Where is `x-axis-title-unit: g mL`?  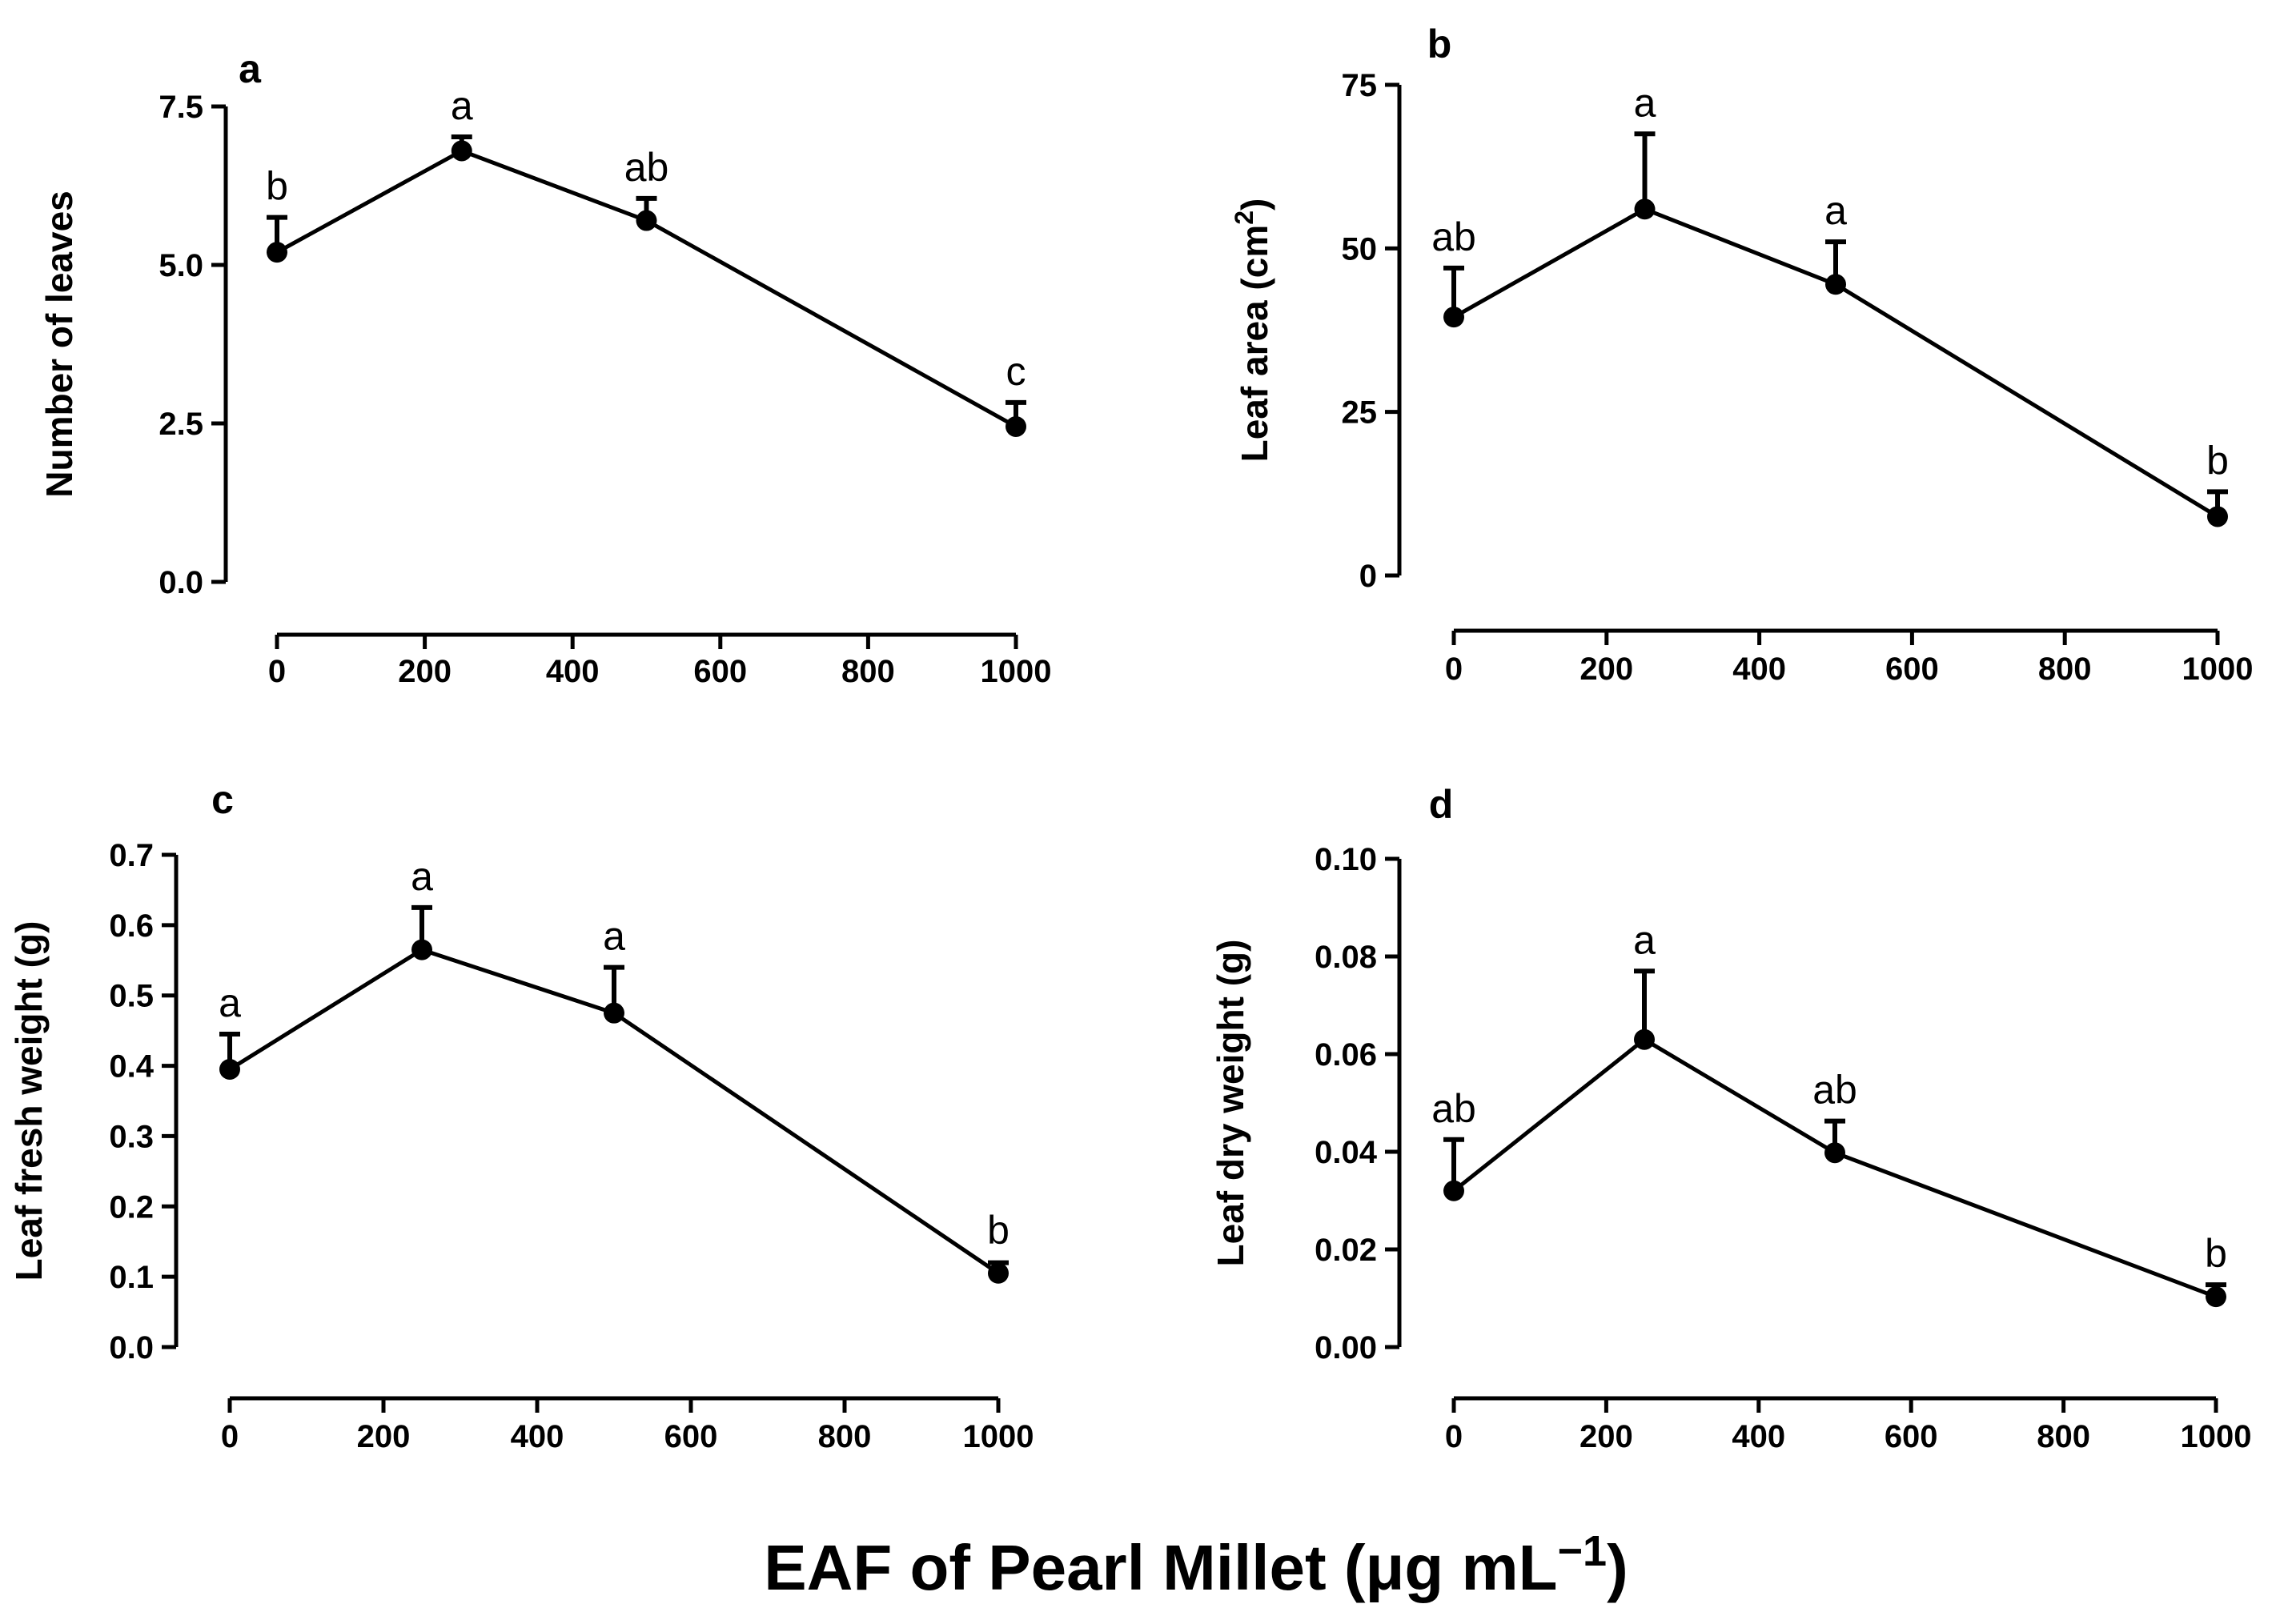 x-axis-title-unit: g mL is located at coordinates (1480, 1567).